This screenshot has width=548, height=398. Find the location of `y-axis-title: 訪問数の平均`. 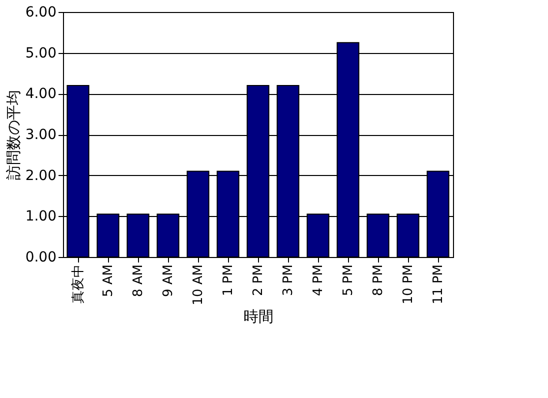

y-axis-title: 訪問数の平均 is located at coordinates (13, 135).